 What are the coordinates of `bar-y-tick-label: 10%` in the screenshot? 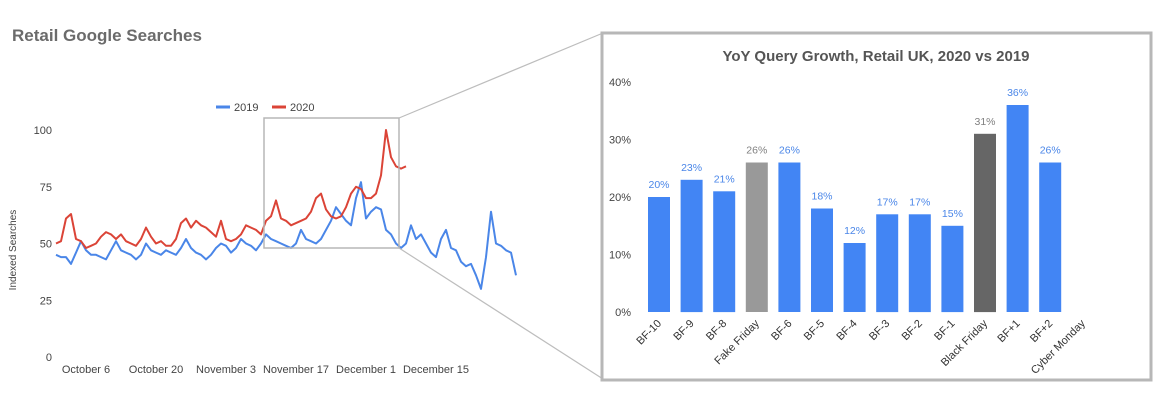 It's located at (620, 256).